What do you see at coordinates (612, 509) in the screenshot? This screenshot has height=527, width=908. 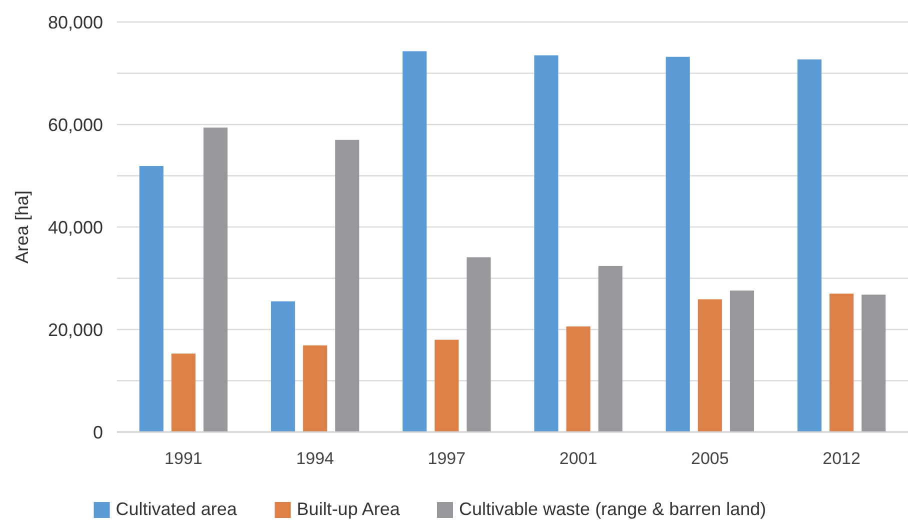 I see `legend-label: Cultivable waste (range & barren land)` at bounding box center [612, 509].